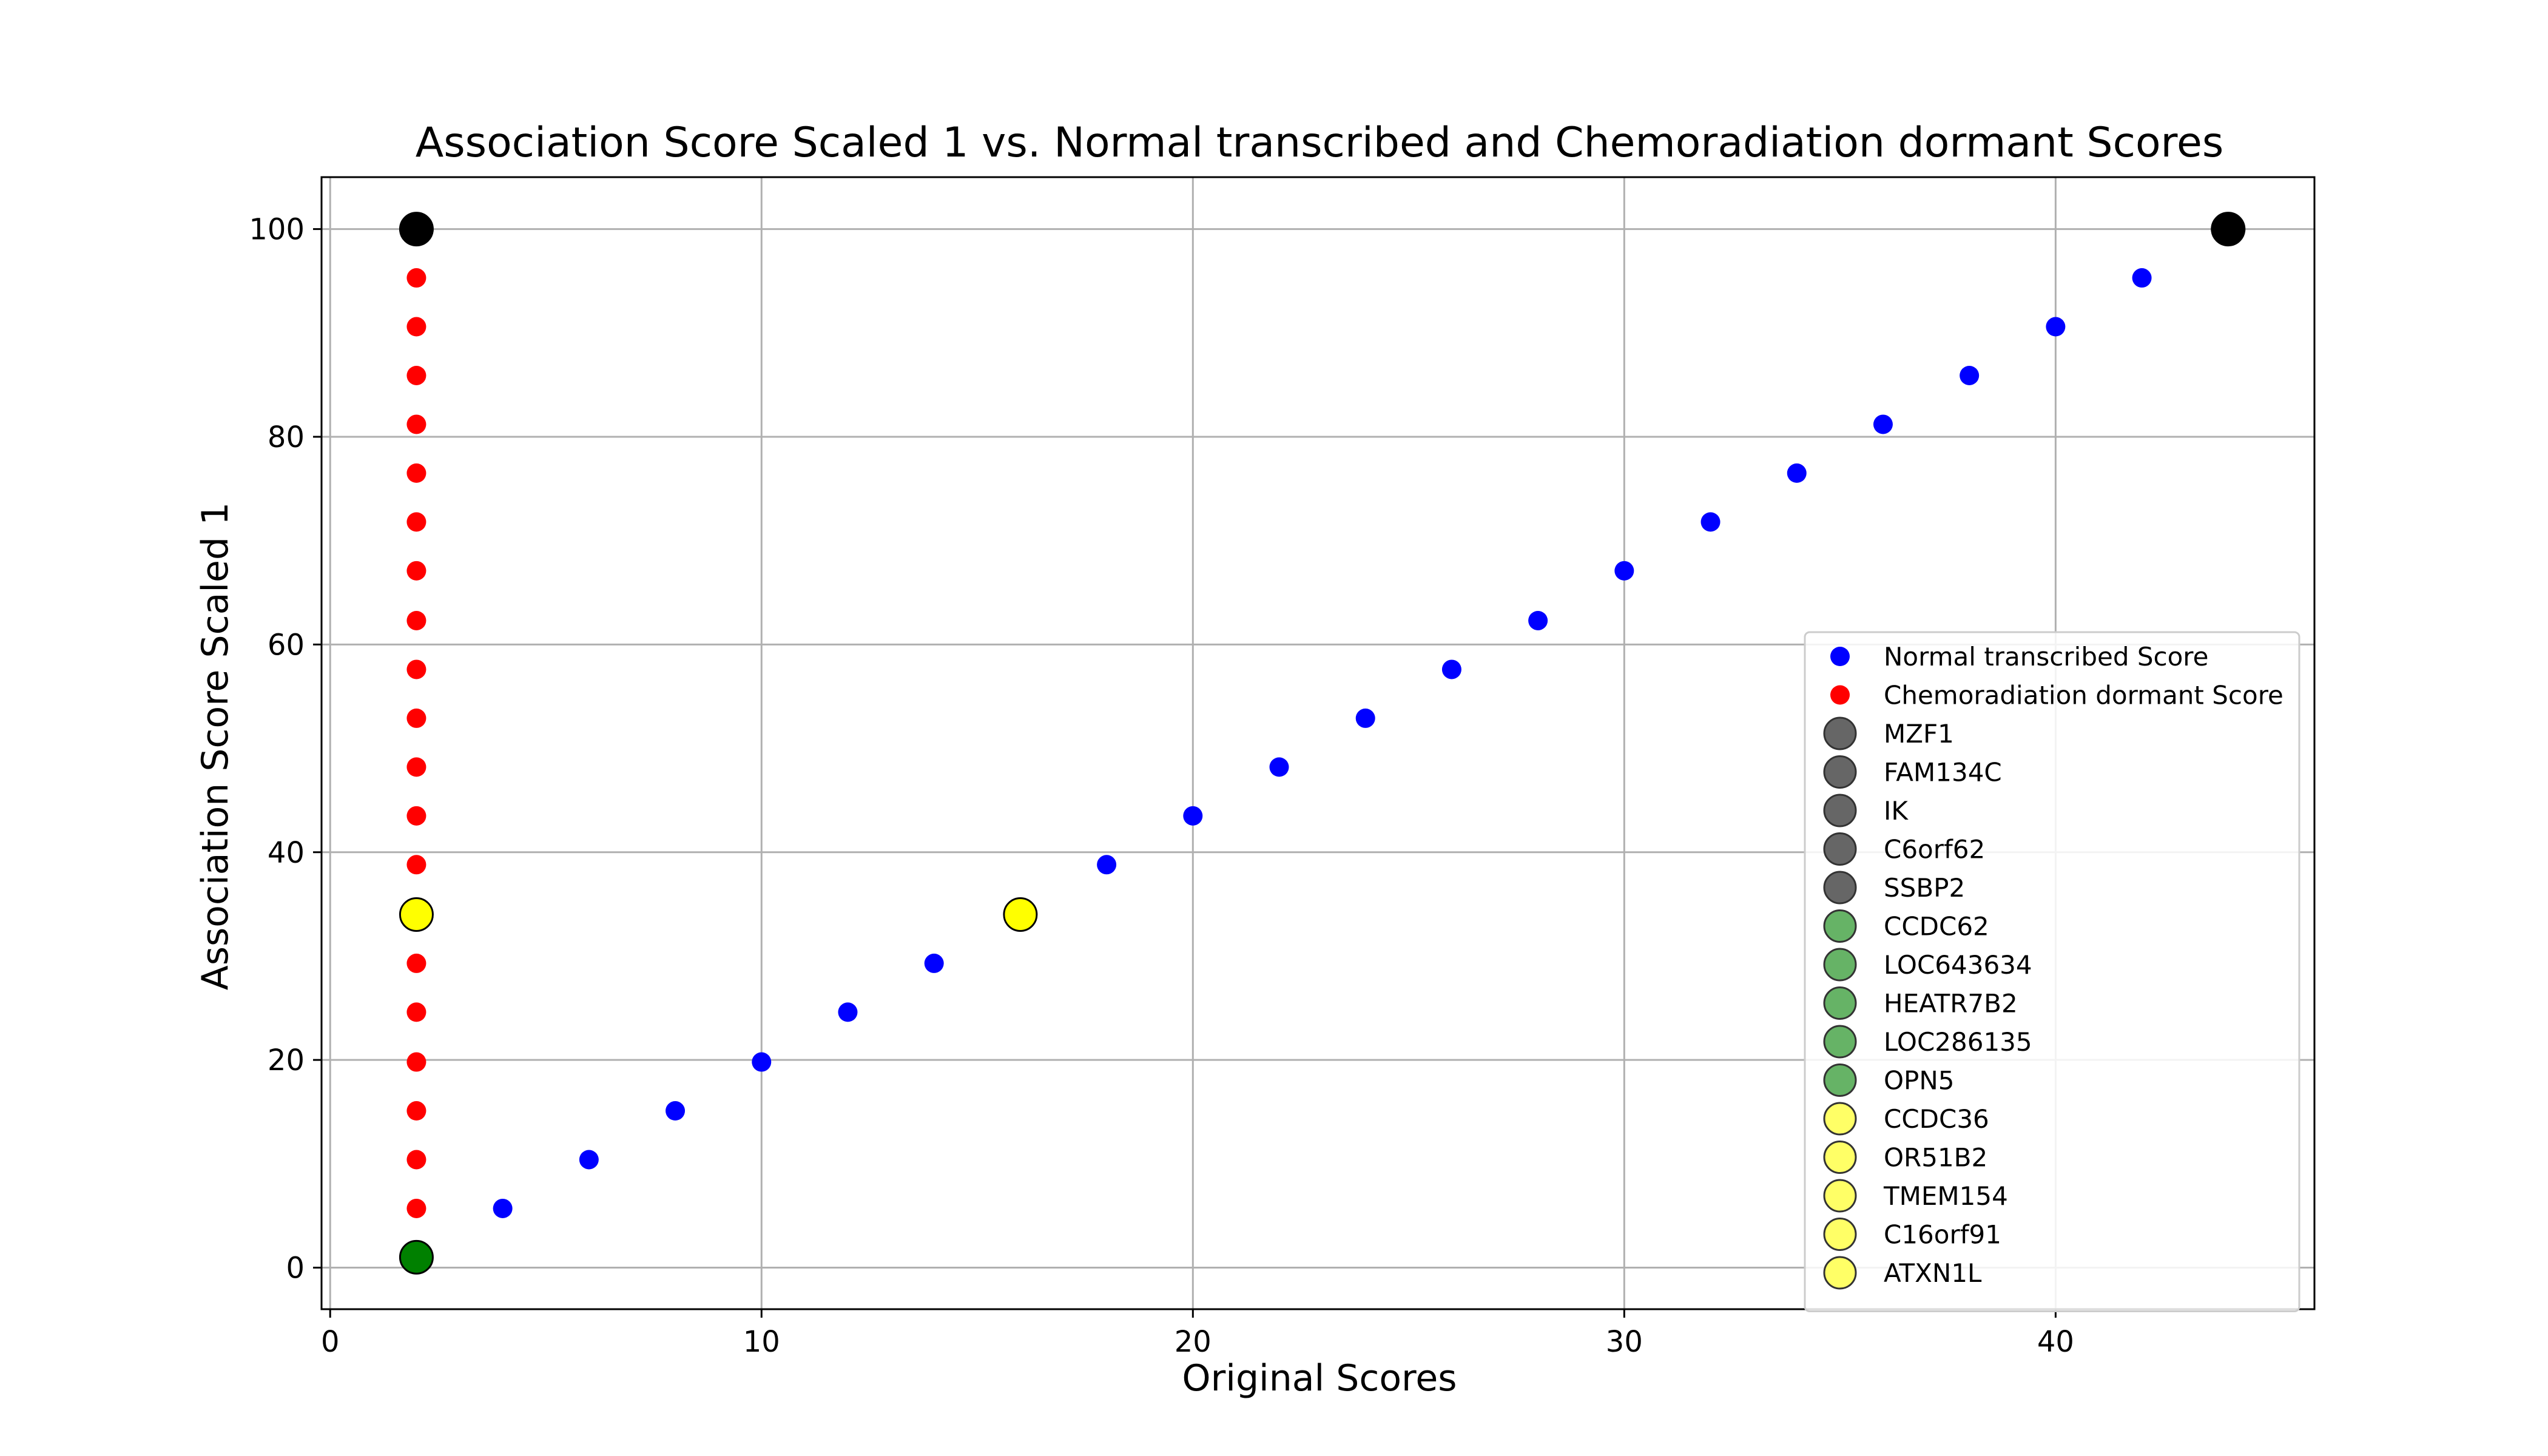 This screenshot has height=1456, width=2548. Describe the element at coordinates (2083, 695) in the screenshot. I see `legend-label: Chemoradiation dormant Score` at that location.